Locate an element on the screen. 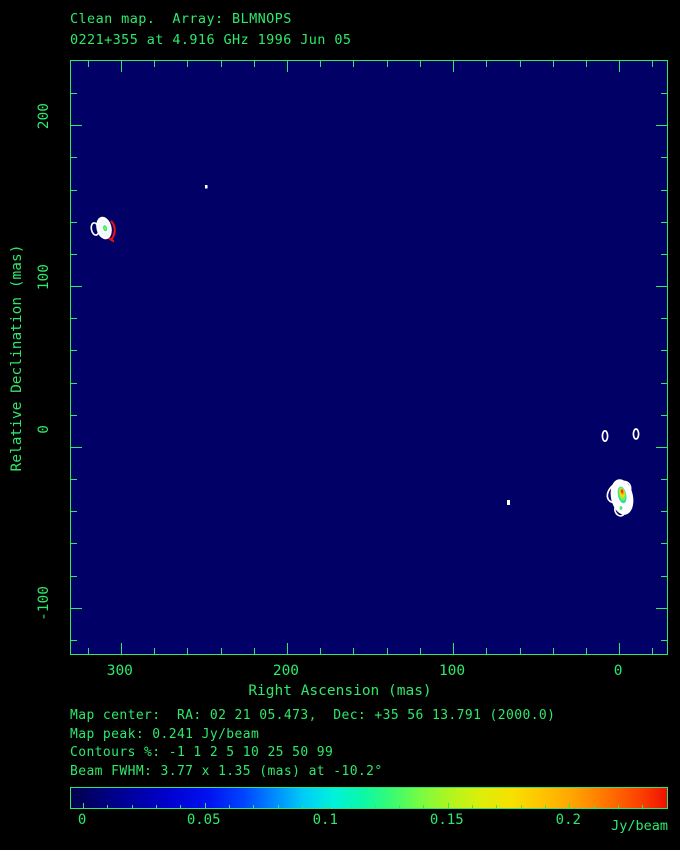  colorbar-tick-label: 0.1 is located at coordinates (325, 820).